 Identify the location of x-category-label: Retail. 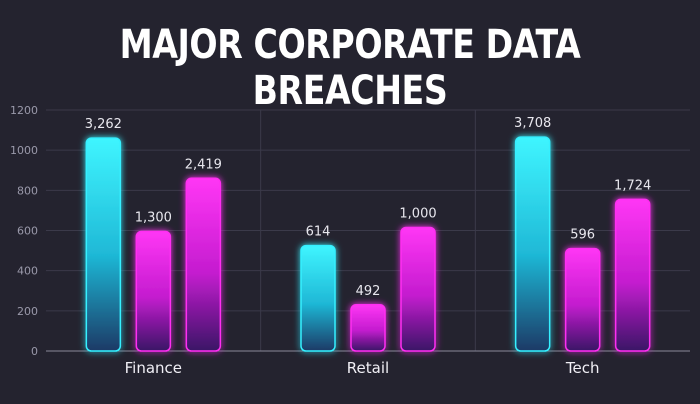
(368, 368).